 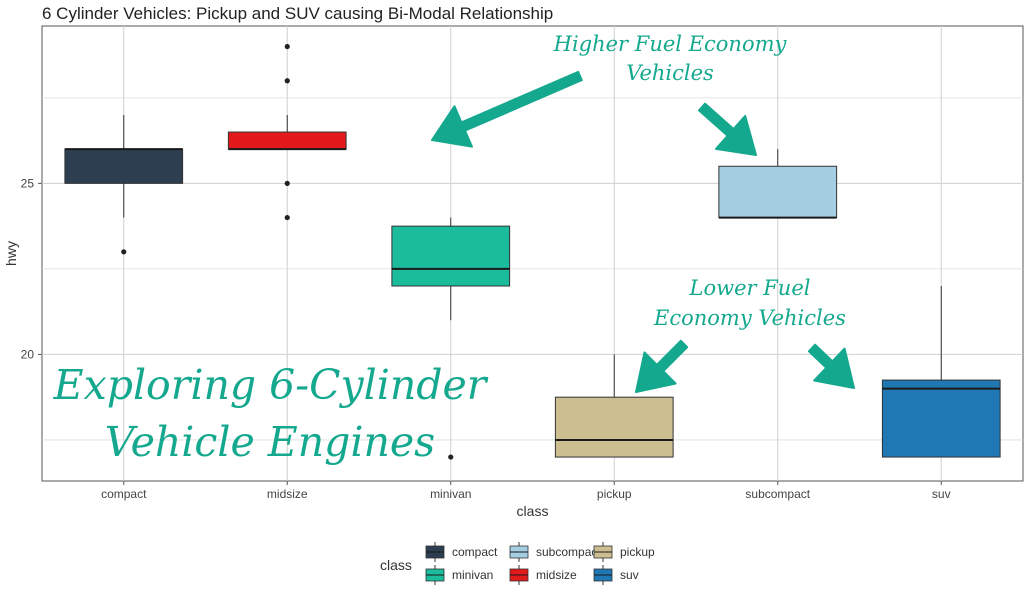 What do you see at coordinates (750, 288) in the screenshot?
I see `annotation-lower-line1: Lower Fuel` at bounding box center [750, 288].